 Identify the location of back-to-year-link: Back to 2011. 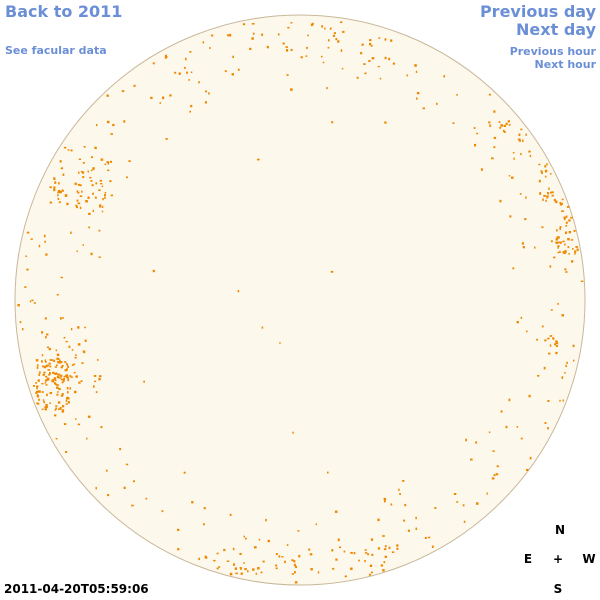
(64, 11).